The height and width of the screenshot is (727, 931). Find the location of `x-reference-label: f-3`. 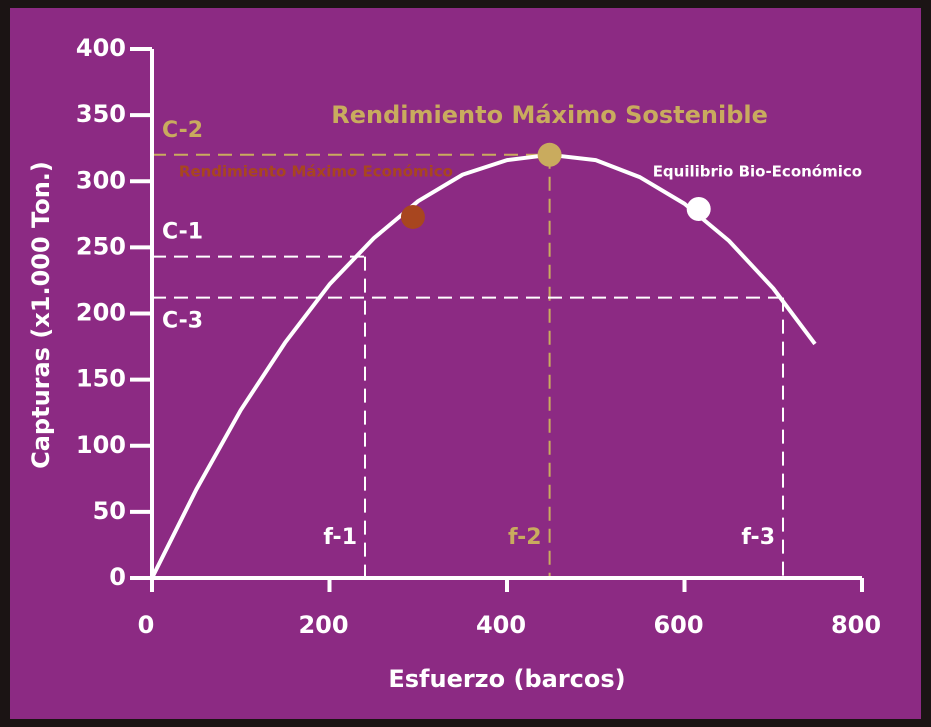

x-reference-label: f-3 is located at coordinates (758, 537).